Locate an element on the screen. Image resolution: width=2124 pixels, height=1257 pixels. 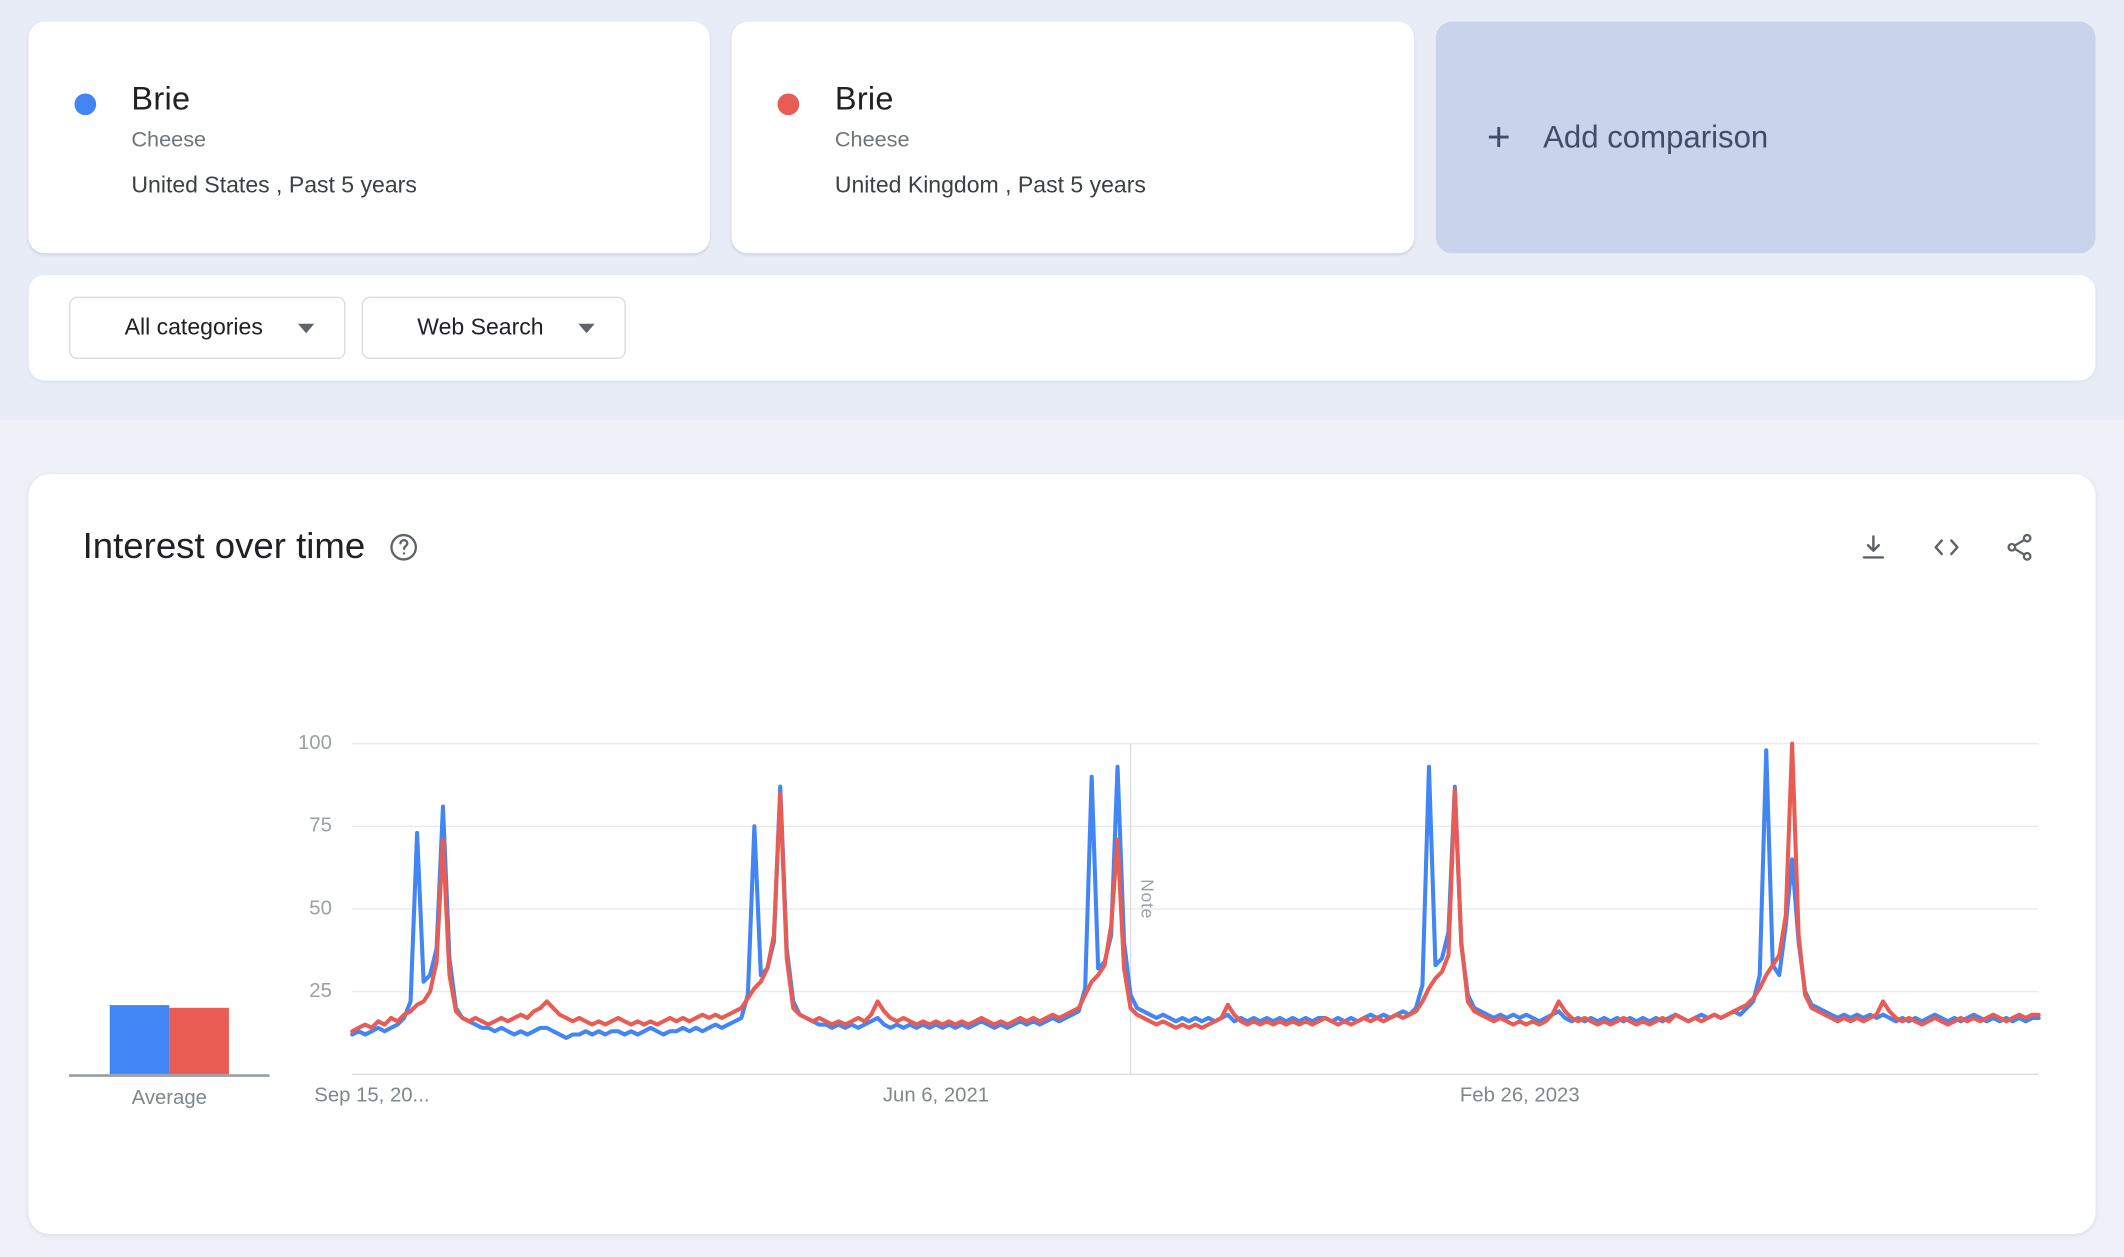
x-axis-tick-label: Jun 6, 2021 is located at coordinates (936, 1095).